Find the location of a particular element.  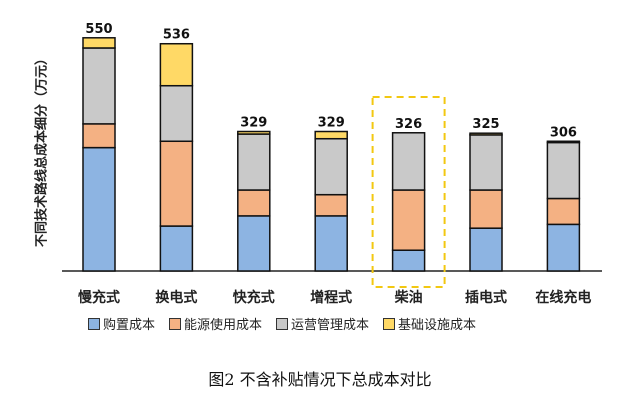

total-label: 536 is located at coordinates (176, 35).